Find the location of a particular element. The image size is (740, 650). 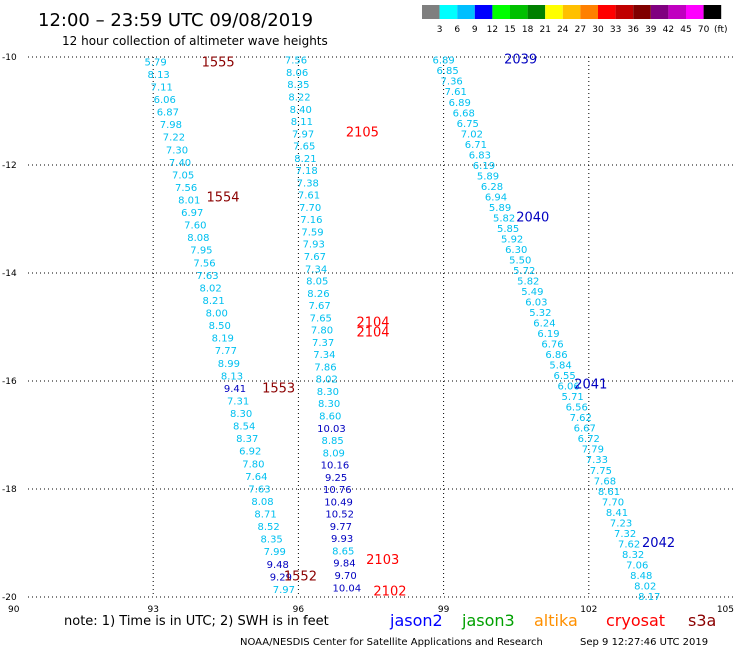

wave-height-point: 5.72 is located at coordinates (524, 271).